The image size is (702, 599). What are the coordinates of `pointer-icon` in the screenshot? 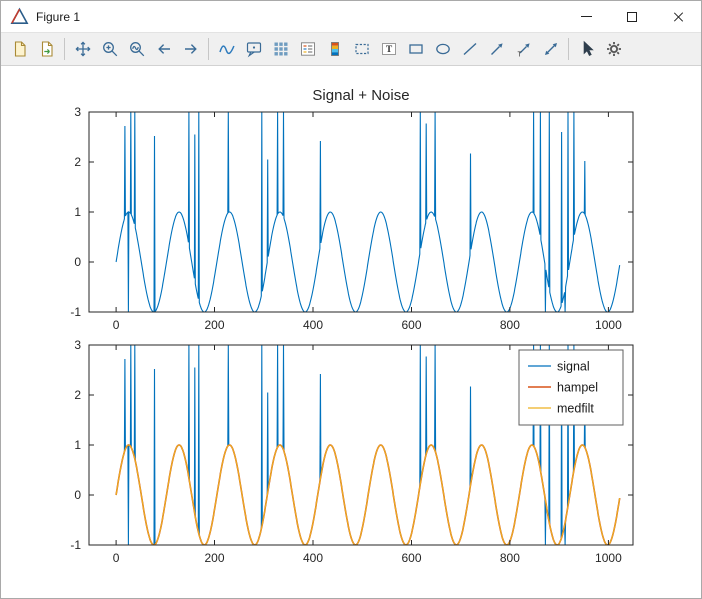 It's located at (588, 48).